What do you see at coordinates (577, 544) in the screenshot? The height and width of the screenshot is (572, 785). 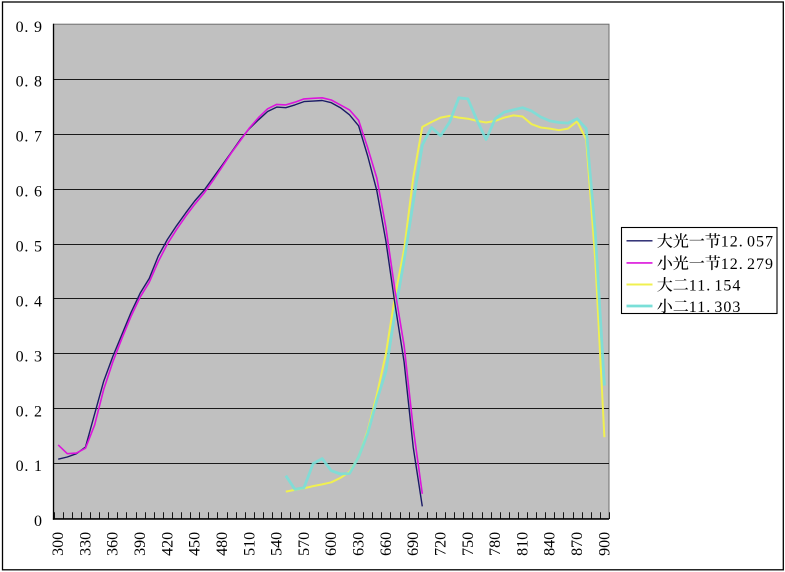 I see `svg-text: 870` at bounding box center [577, 544].